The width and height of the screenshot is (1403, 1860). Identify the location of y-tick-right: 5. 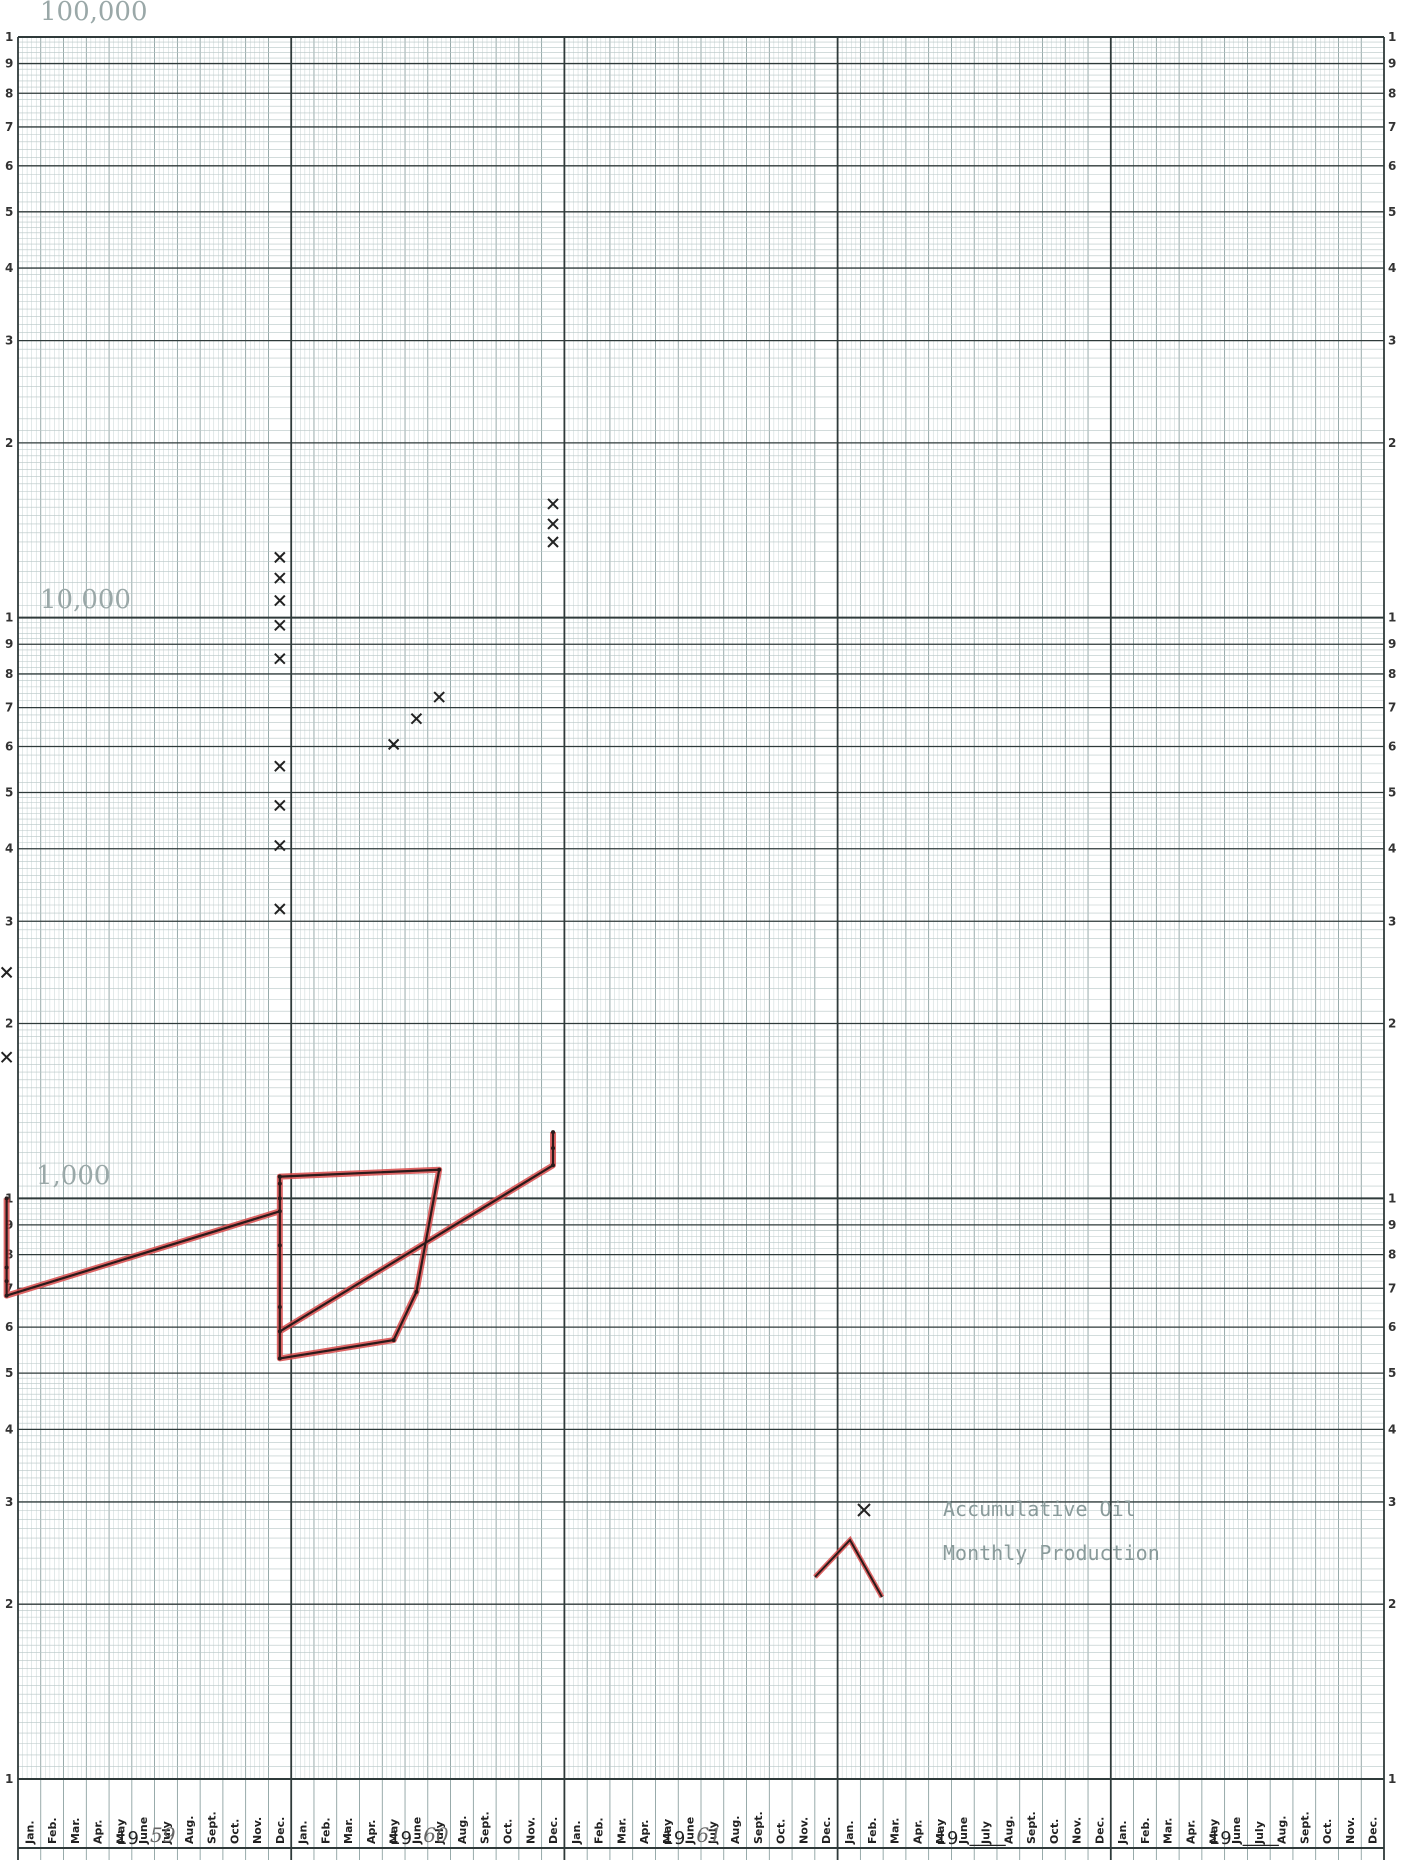
(1392, 792).